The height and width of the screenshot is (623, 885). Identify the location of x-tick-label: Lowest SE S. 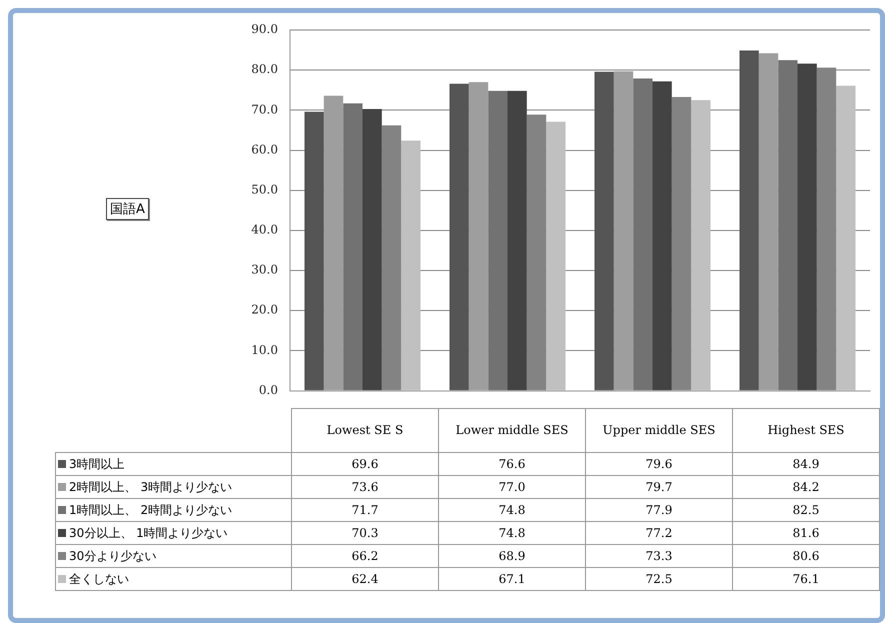
(365, 430).